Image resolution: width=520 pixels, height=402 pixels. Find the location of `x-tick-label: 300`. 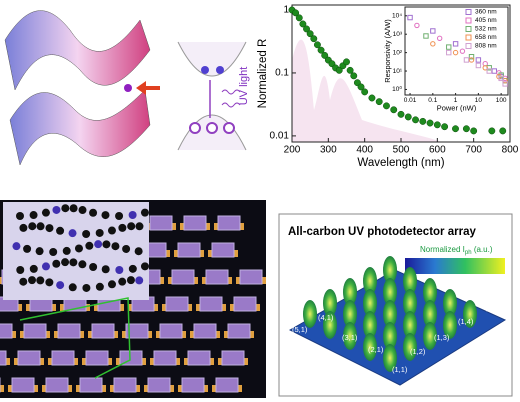

x-tick-label: 300 is located at coordinates (328, 150).